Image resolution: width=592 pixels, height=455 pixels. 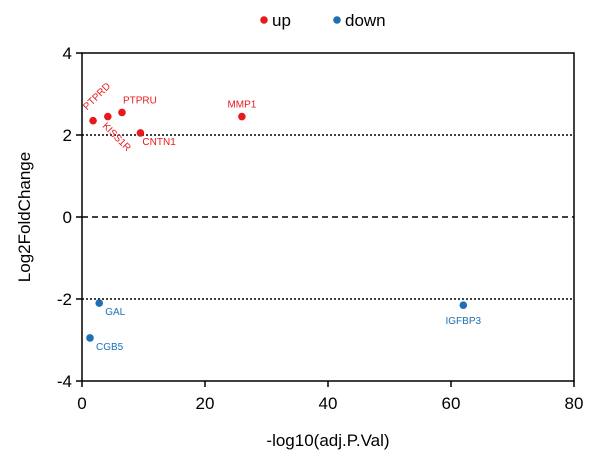 What do you see at coordinates (67, 135) in the screenshot?
I see `y-tick-label: 2` at bounding box center [67, 135].